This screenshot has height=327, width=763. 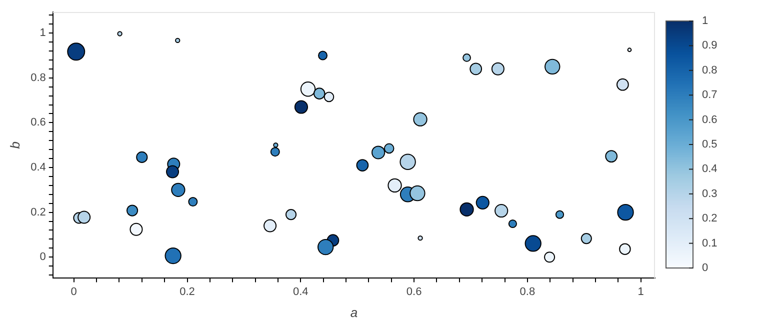 I want to click on color-bar-label: 0.3, so click(x=710, y=194).